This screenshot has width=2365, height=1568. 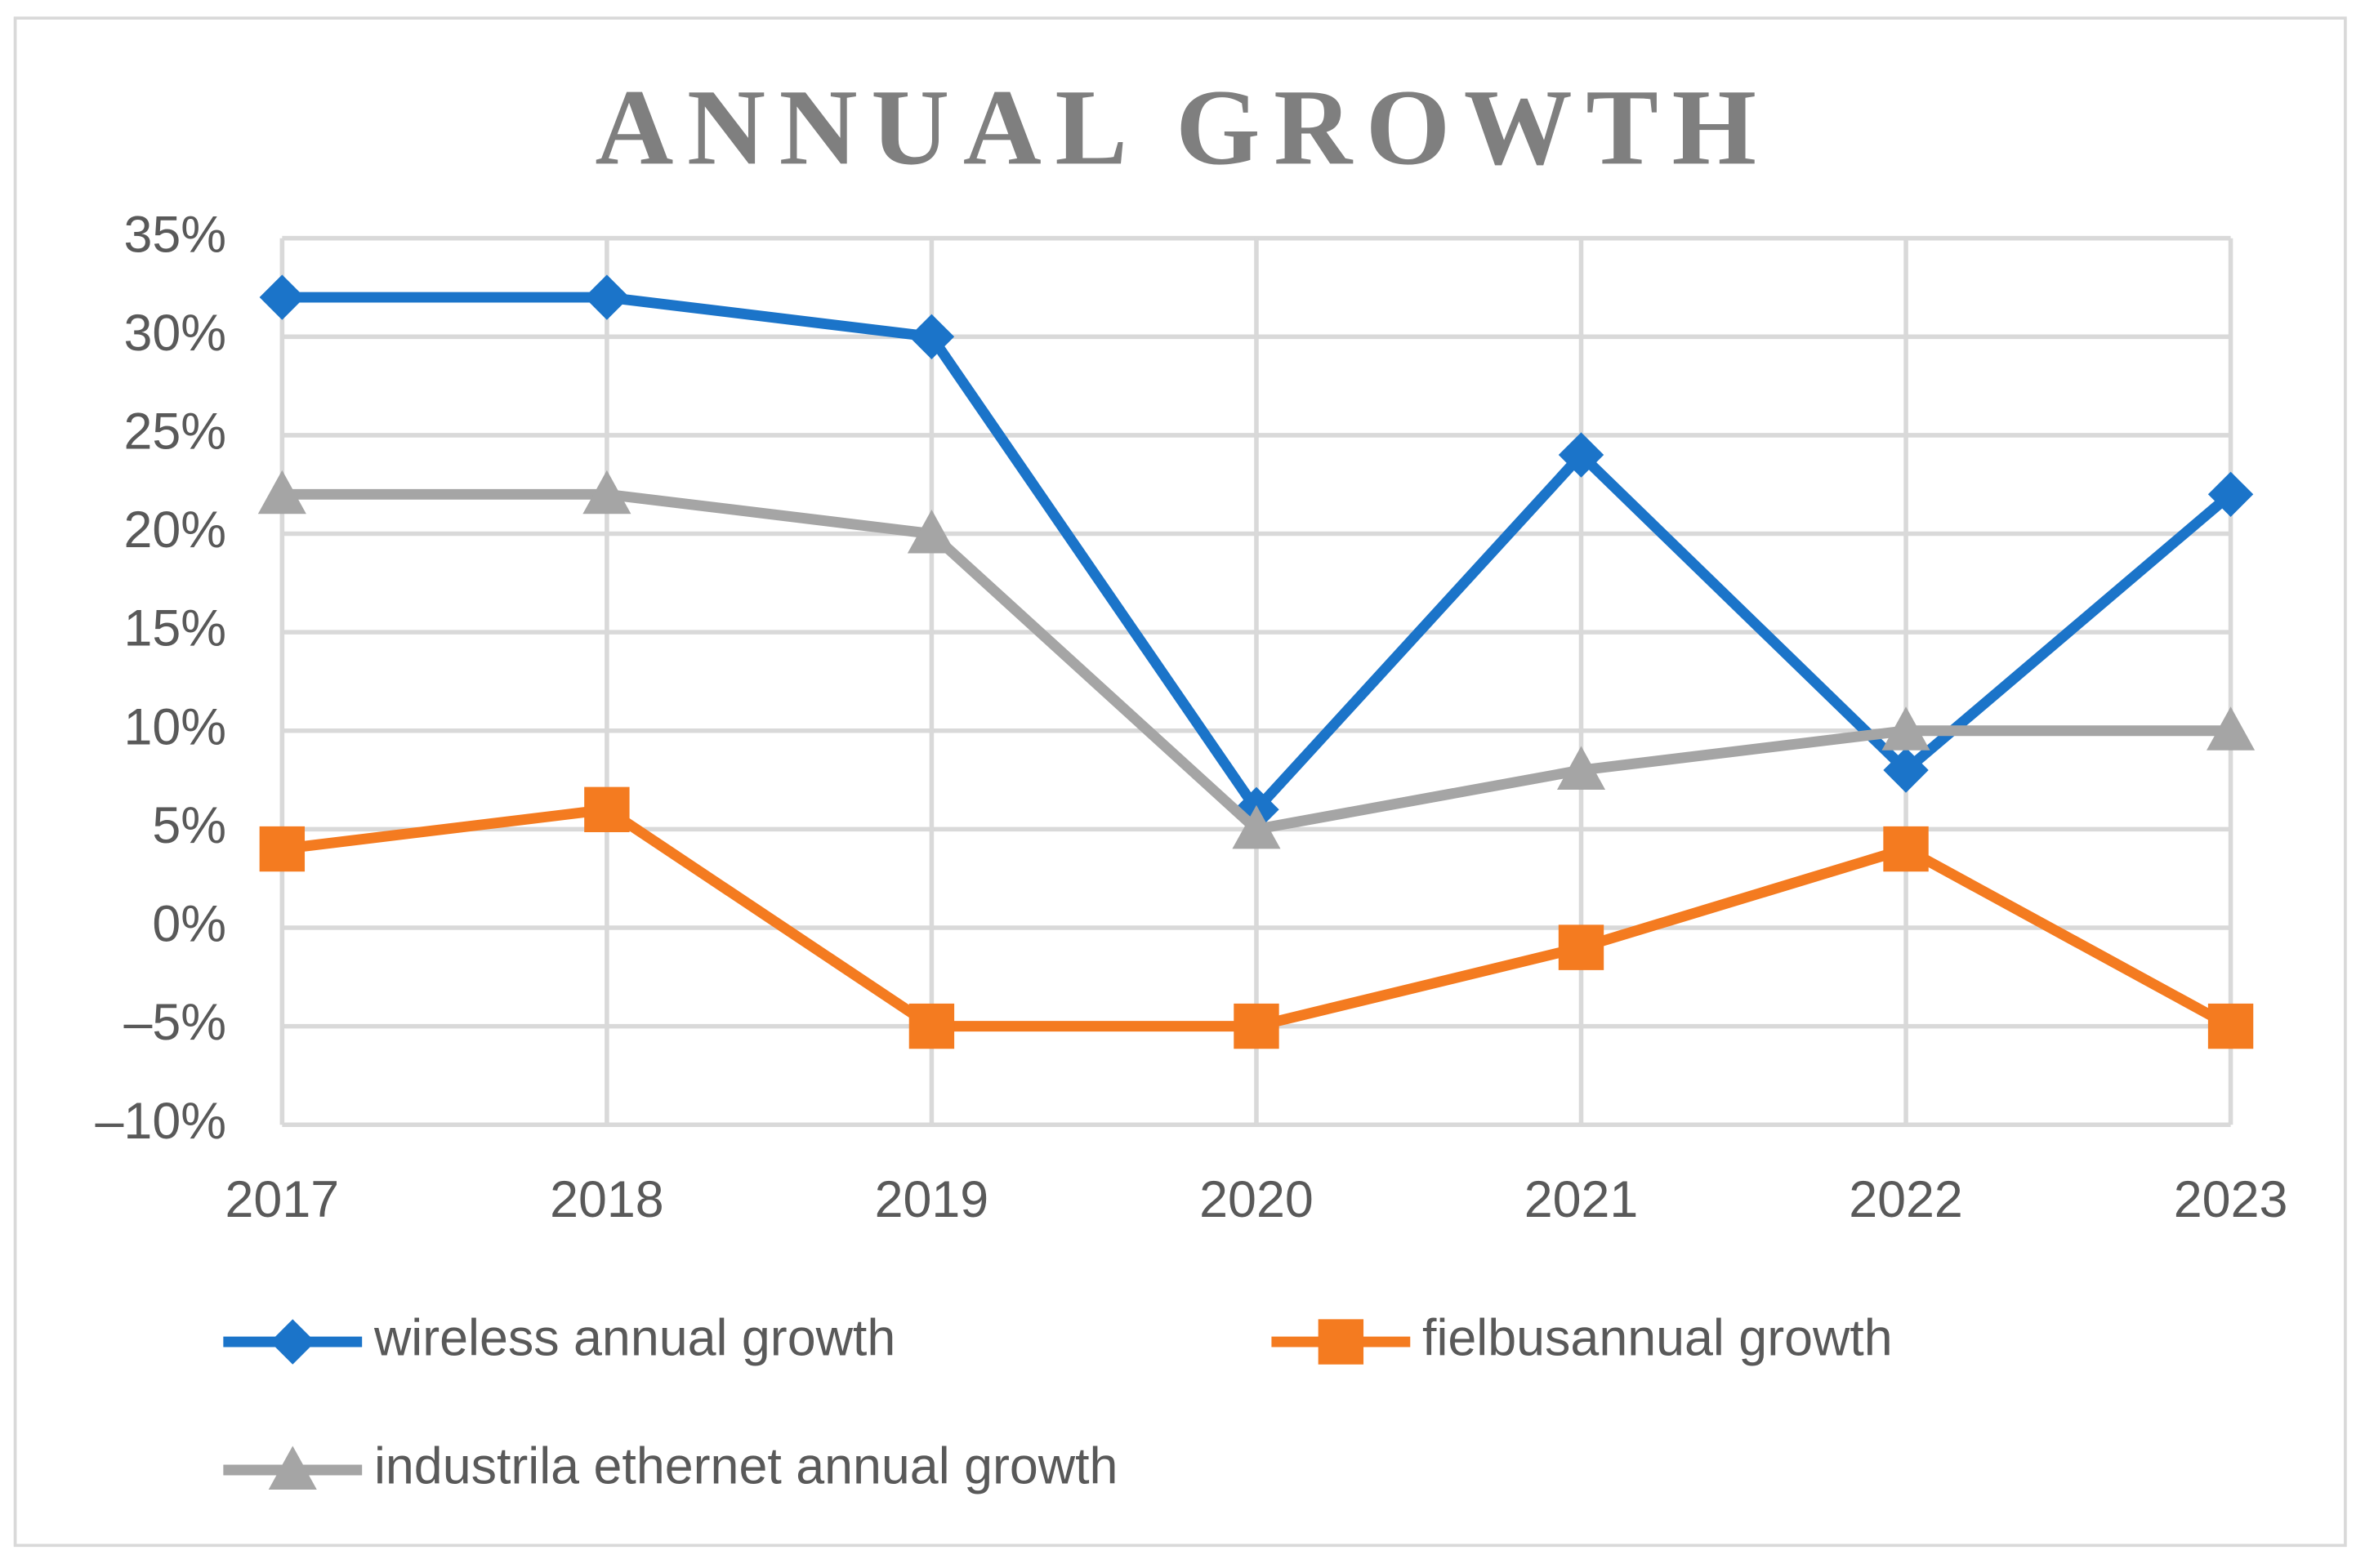 What do you see at coordinates (607, 1199) in the screenshot?
I see `x-tick-label: 2018` at bounding box center [607, 1199].